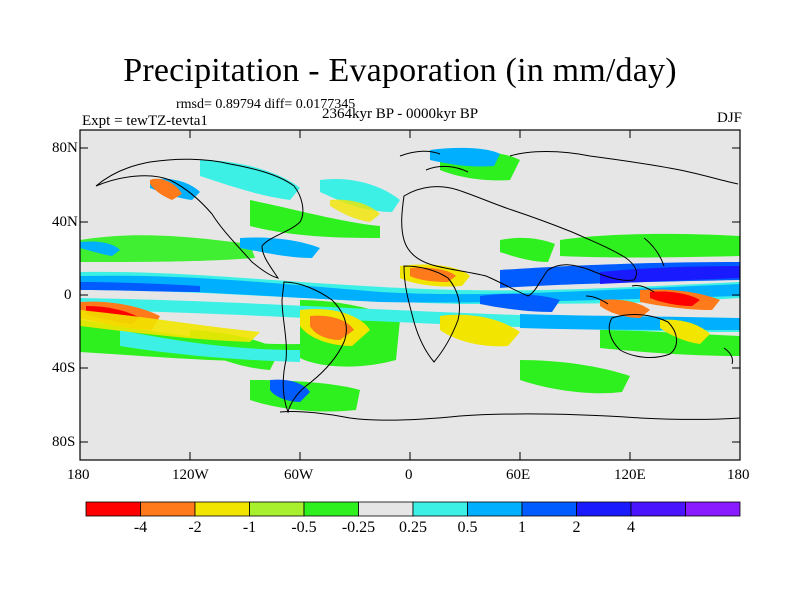 The image size is (800, 600). Describe the element at coordinates (249, 527) in the screenshot. I see `colorbar-label: -1` at that location.